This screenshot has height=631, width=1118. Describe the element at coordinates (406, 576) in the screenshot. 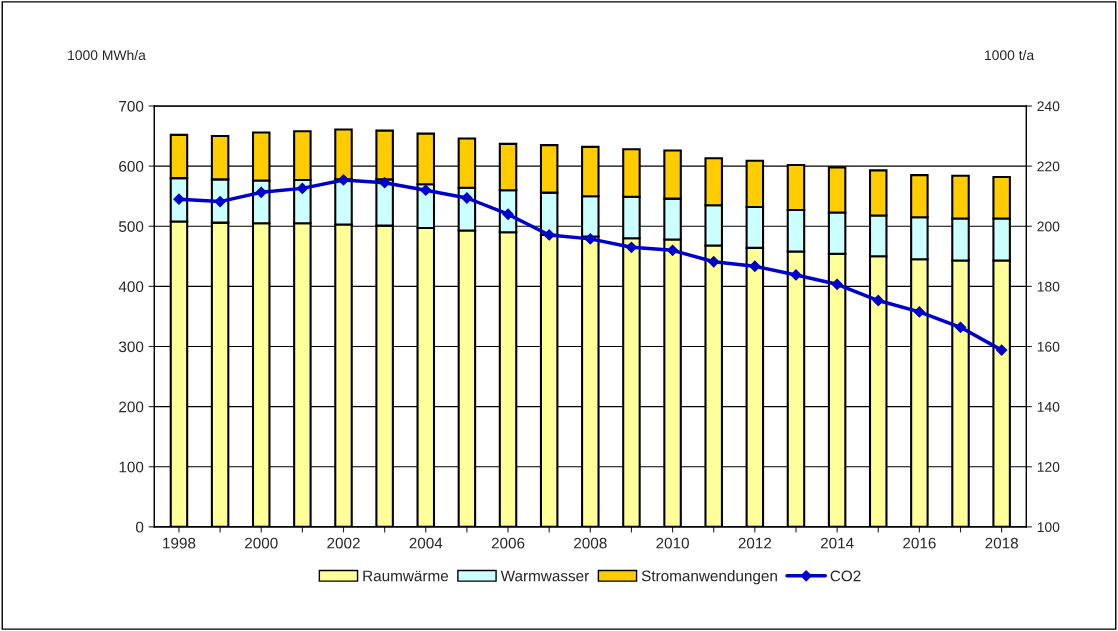

I see `legend-label: Raumwärme` at that location.